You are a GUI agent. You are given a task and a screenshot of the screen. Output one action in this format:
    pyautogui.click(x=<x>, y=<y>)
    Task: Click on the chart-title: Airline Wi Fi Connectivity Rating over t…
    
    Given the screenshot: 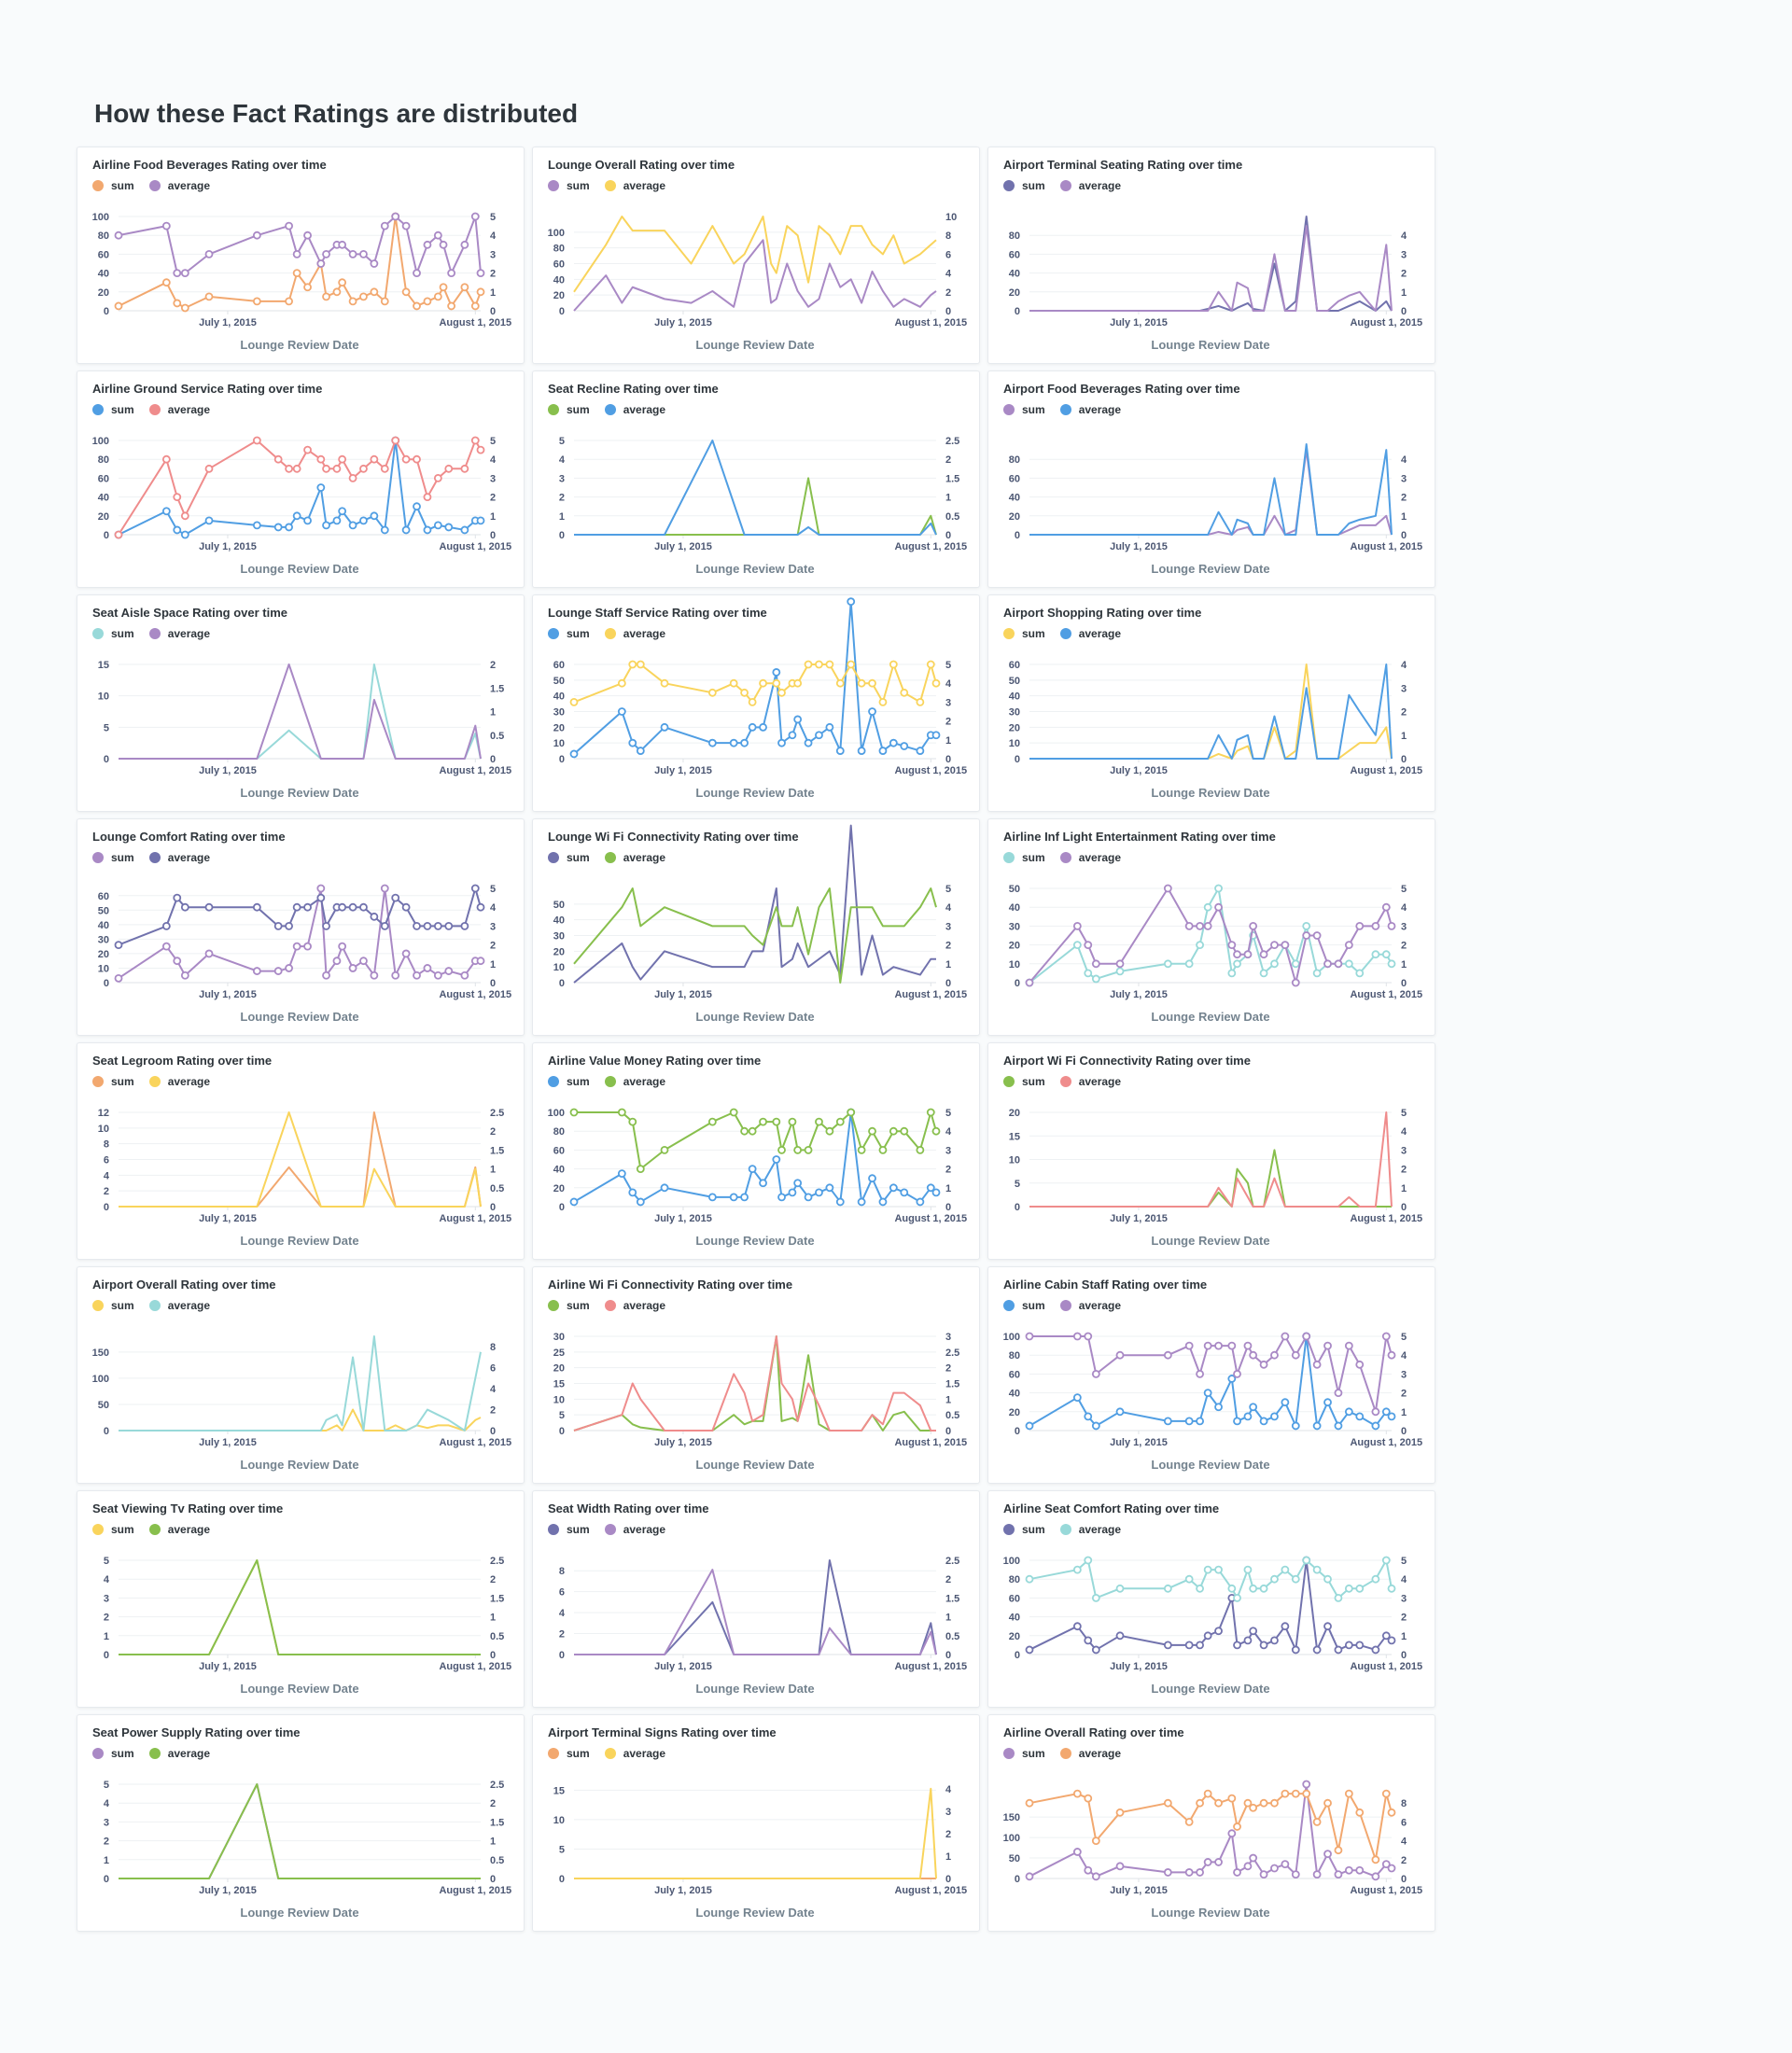 What is the action you would take?
    pyautogui.click(x=670, y=1285)
    